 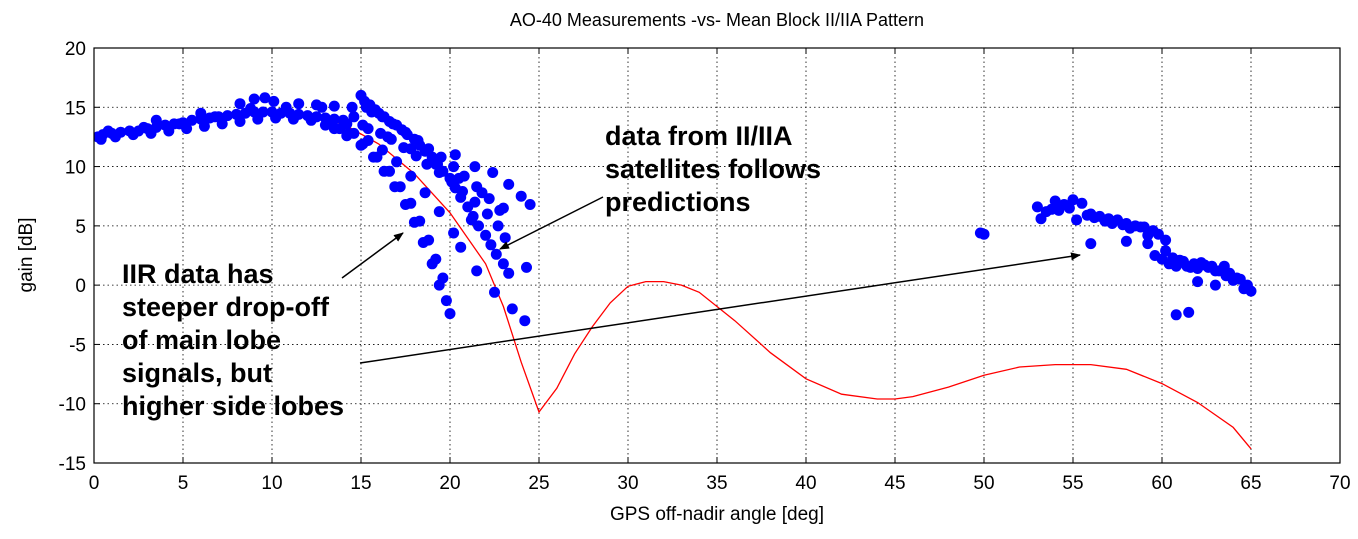 I want to click on annotation-line: IIR data has, so click(x=198, y=274).